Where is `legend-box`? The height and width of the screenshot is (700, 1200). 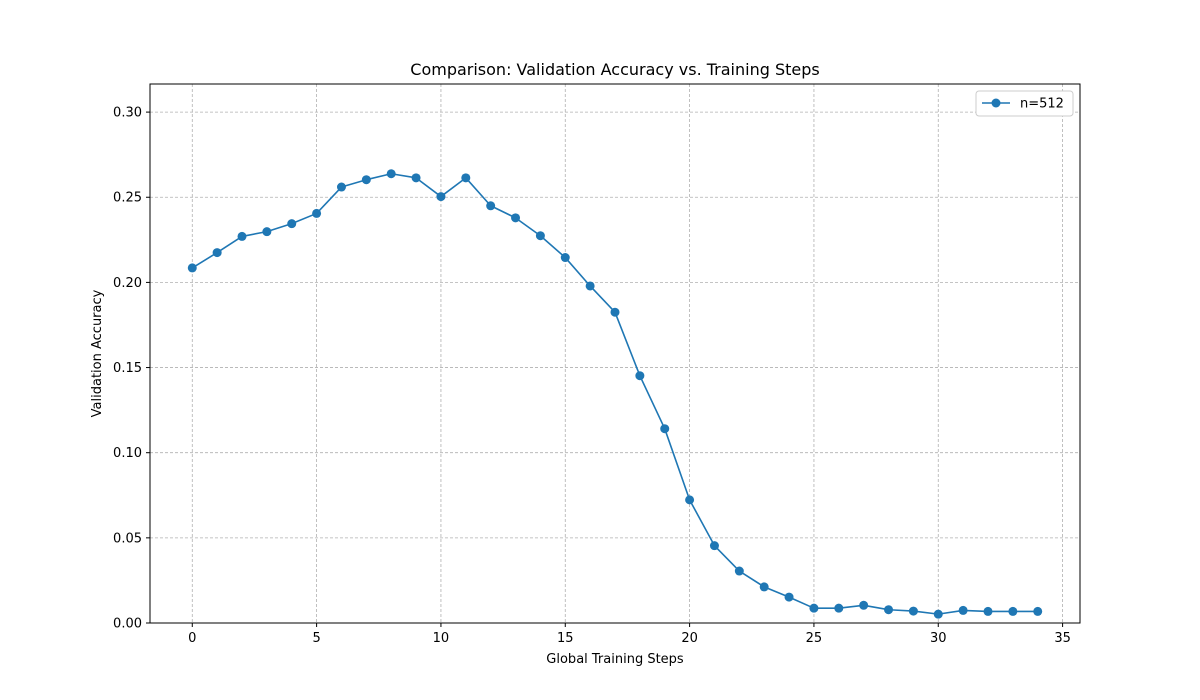 legend-box is located at coordinates (1024, 103).